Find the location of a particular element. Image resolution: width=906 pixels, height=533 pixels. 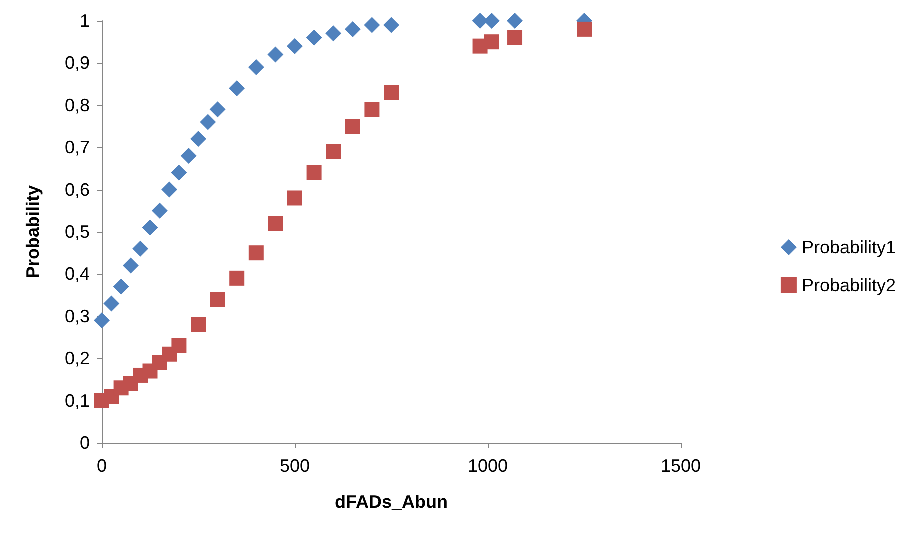

legend-label: Probability2 is located at coordinates (849, 286).